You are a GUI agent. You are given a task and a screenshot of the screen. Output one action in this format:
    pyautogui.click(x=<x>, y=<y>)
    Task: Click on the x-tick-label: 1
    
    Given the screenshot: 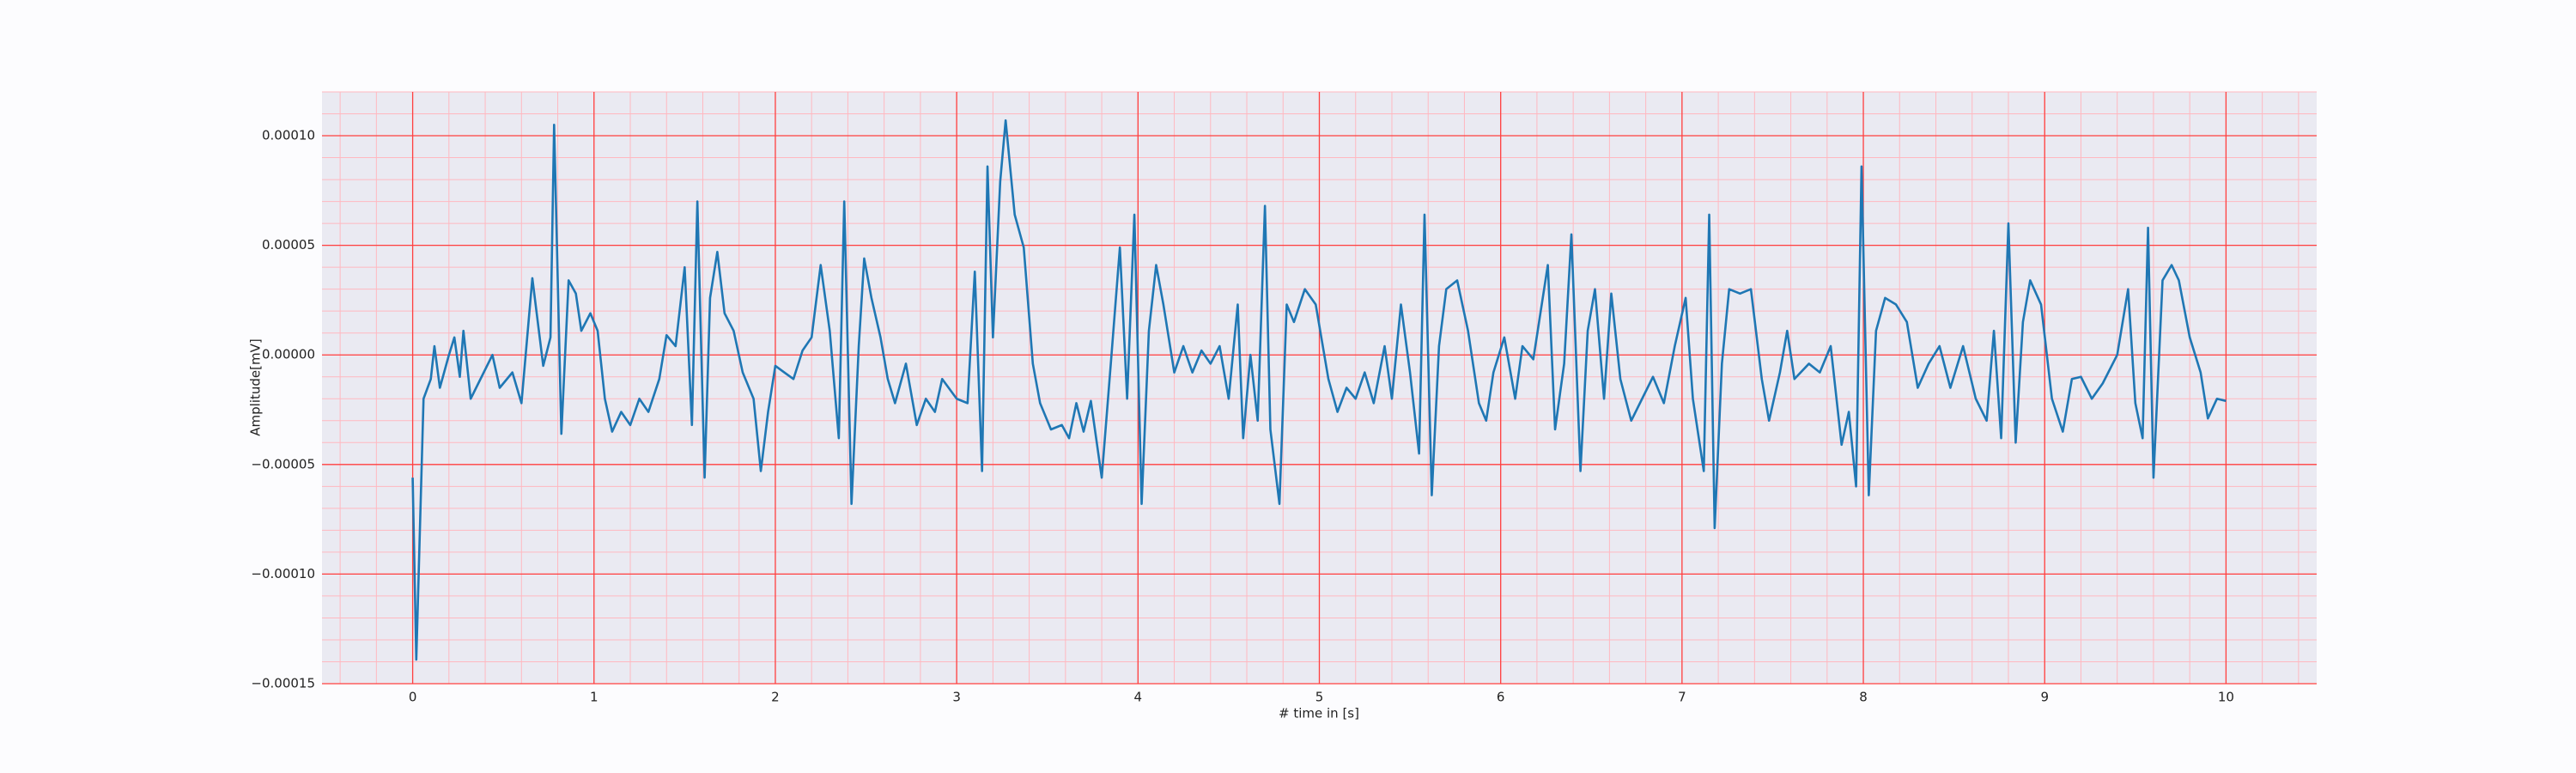 What is the action you would take?
    pyautogui.click(x=594, y=697)
    